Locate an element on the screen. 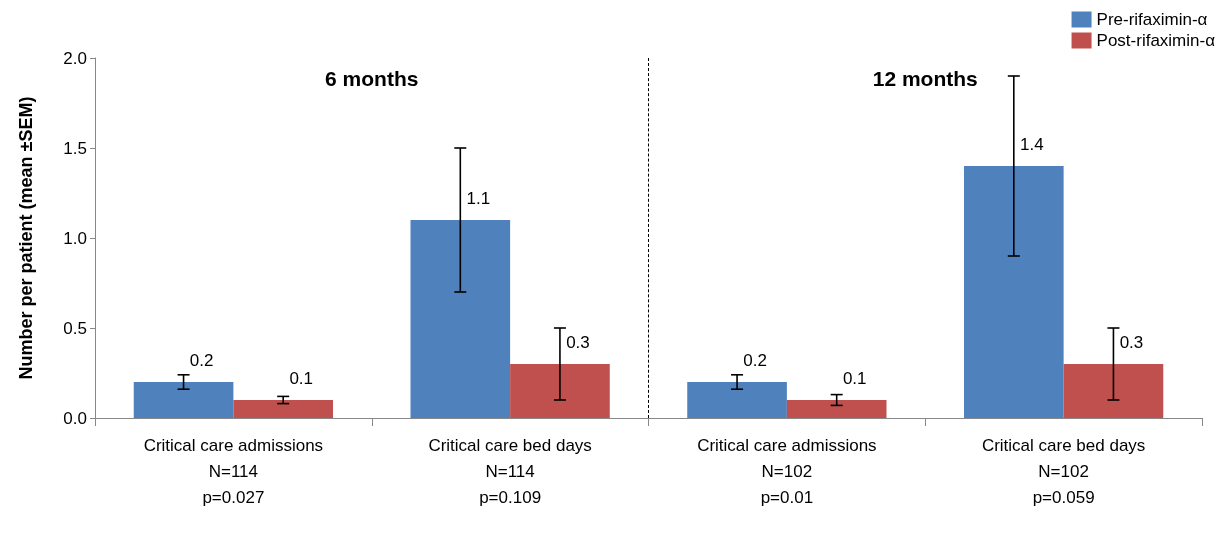 The width and height of the screenshot is (1232, 548). y-tick-label: 1.5 is located at coordinates (75, 148).